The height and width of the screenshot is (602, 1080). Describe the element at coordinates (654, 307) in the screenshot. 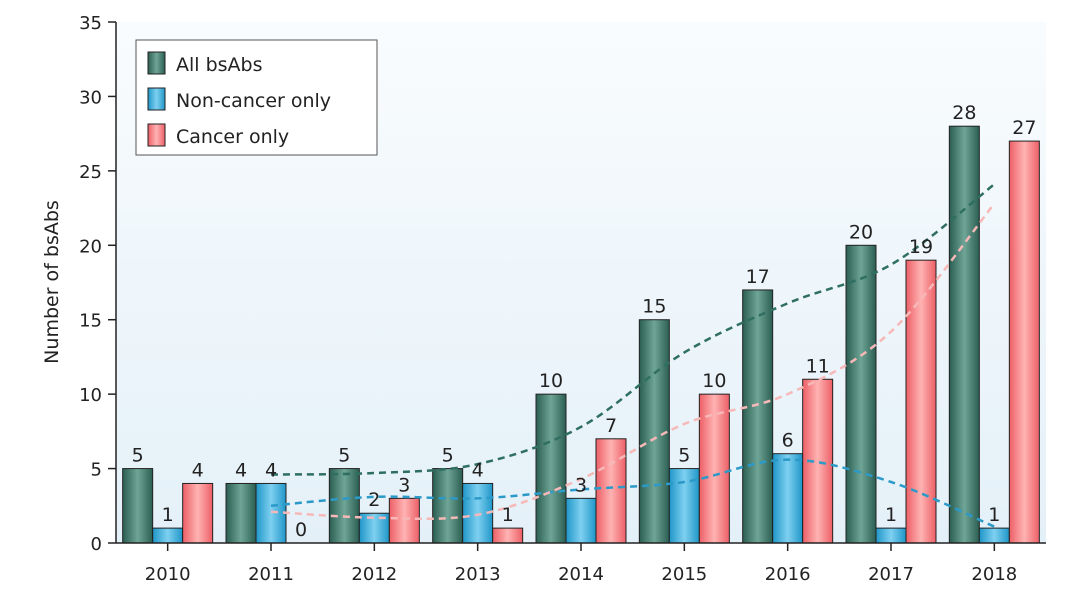

I see `data-label-all-bsabs-2015: 15` at that location.